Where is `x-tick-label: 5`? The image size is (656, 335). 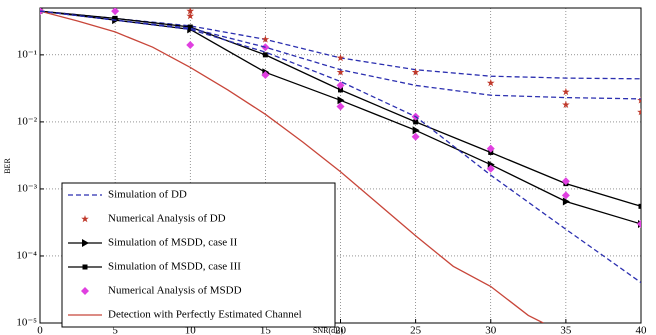 x-tick-label: 5 is located at coordinates (115, 330).